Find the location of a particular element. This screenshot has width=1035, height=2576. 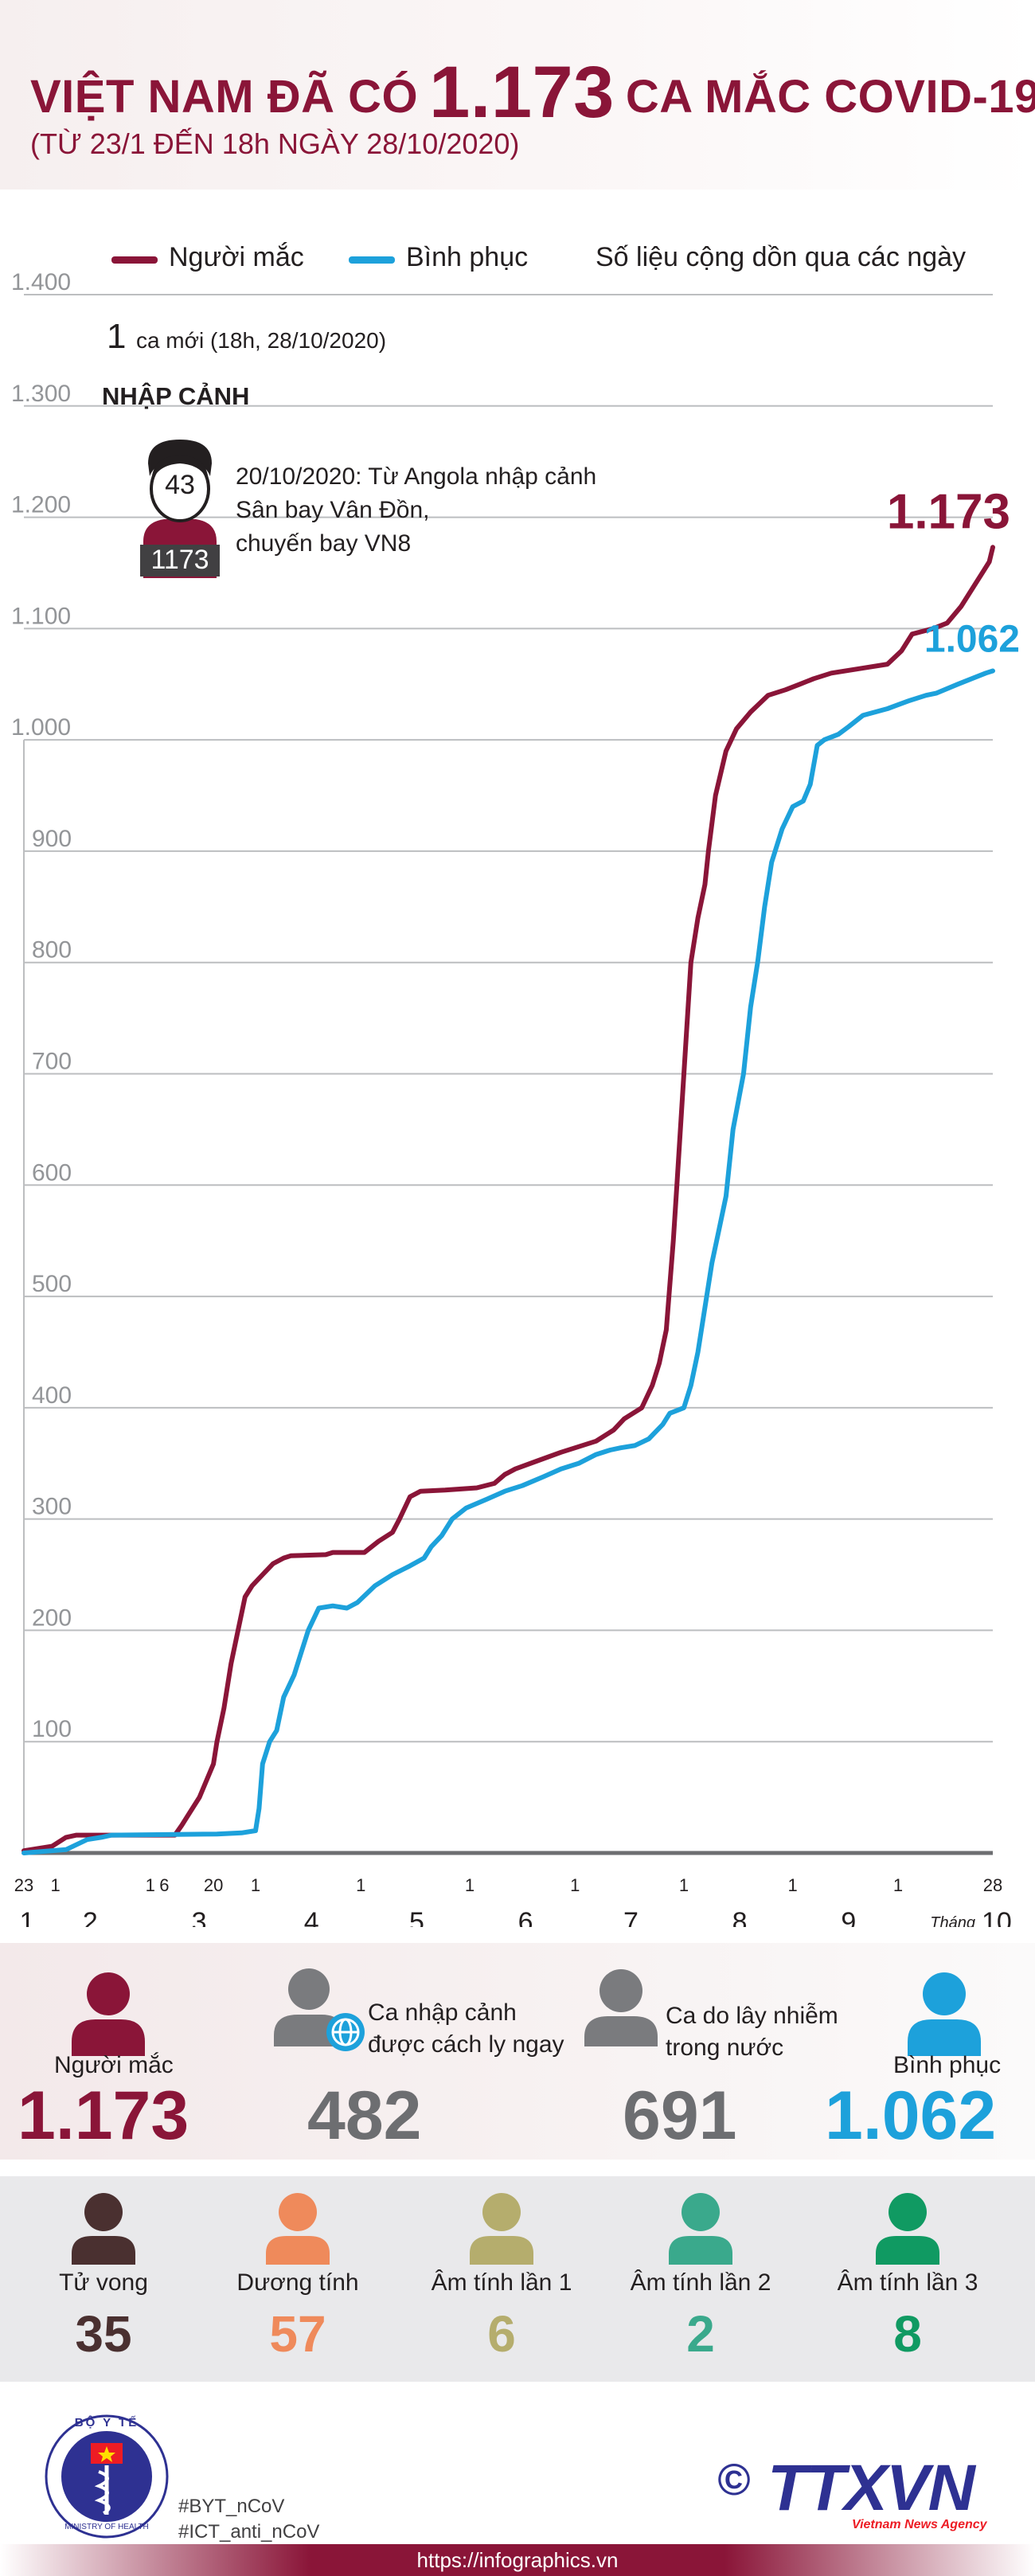

substat-deaths-label: Tử vong is located at coordinates (103, 2283).